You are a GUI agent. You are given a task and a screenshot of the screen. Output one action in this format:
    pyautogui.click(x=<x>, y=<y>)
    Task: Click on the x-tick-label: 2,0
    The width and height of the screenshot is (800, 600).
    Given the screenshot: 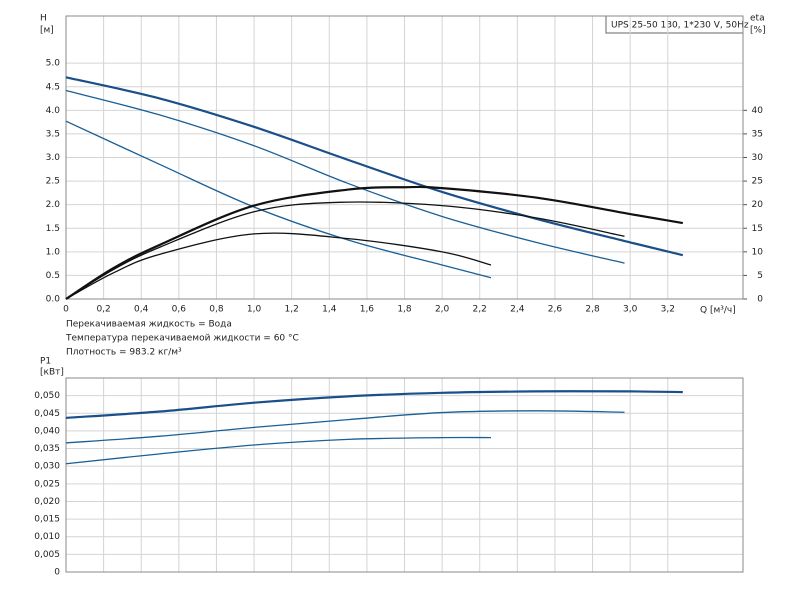 What is the action you would take?
    pyautogui.click(x=442, y=310)
    